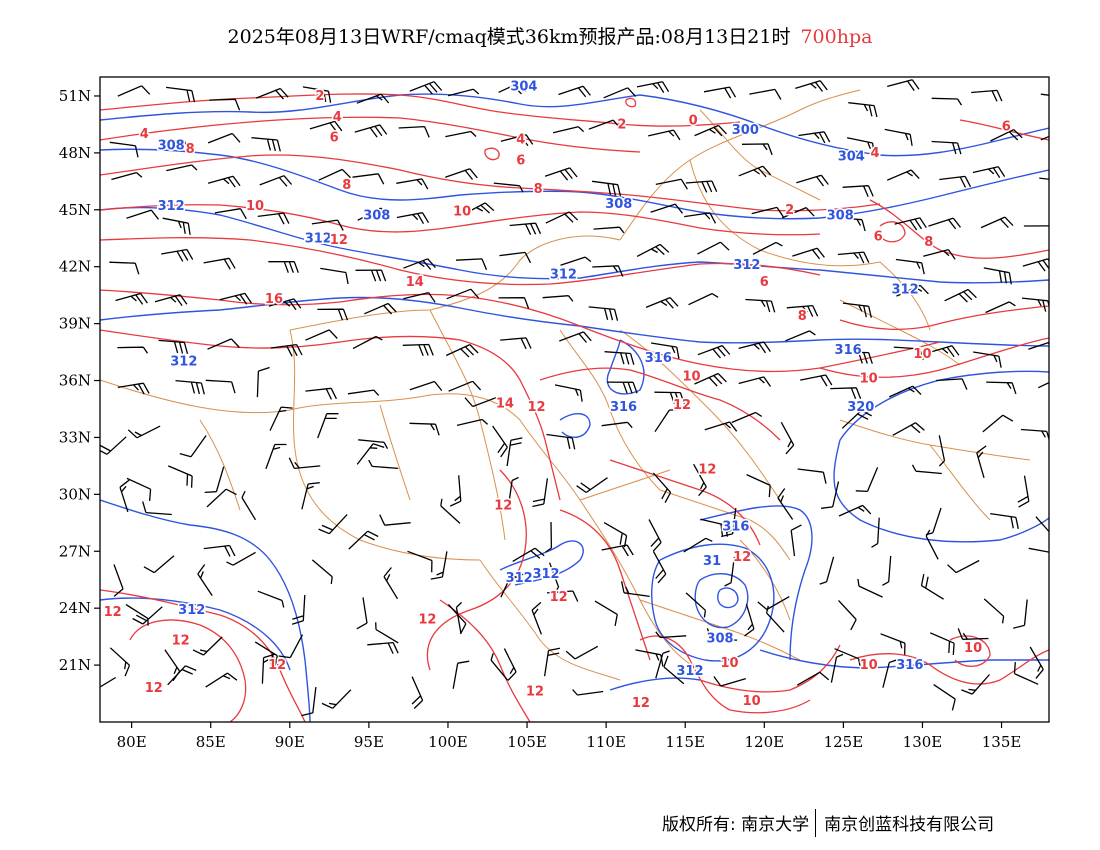  I want to click on lon-tick-label: 120E, so click(765, 742).